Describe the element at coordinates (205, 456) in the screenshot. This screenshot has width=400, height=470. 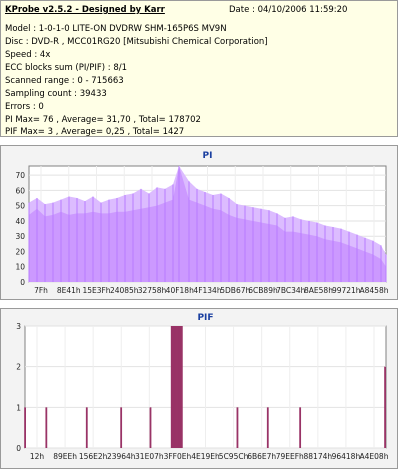
I see `x-tick-label: 4E19Eh` at that location.